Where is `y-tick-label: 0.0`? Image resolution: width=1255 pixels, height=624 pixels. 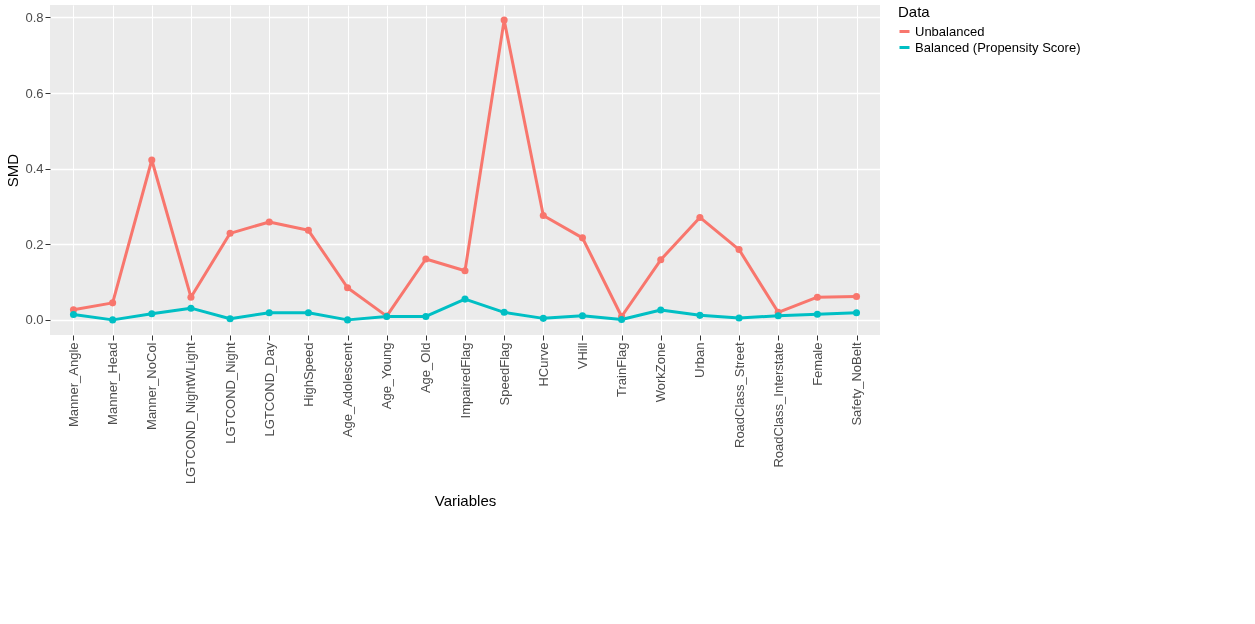 y-tick-label: 0.0 is located at coordinates (34, 320).